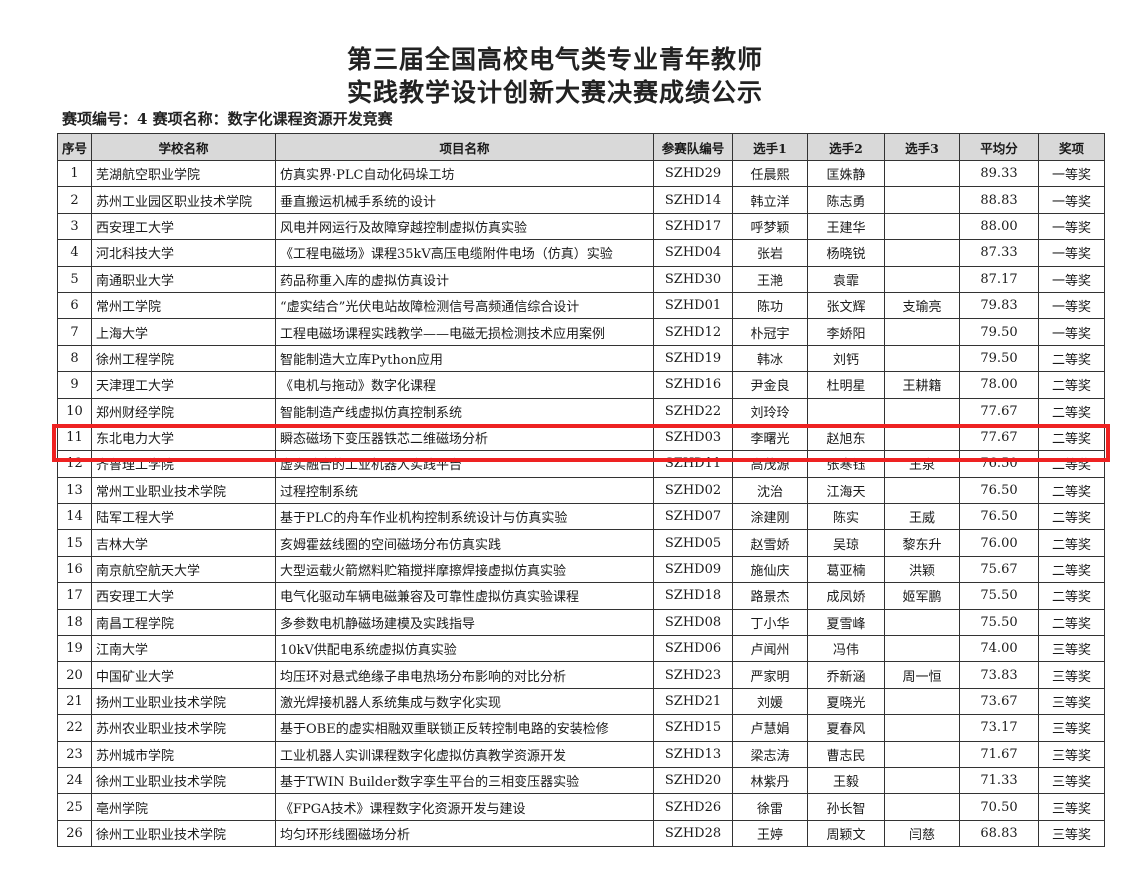  Describe the element at coordinates (183, 437) in the screenshot. I see `cell-school: 东北电力大学` at that location.